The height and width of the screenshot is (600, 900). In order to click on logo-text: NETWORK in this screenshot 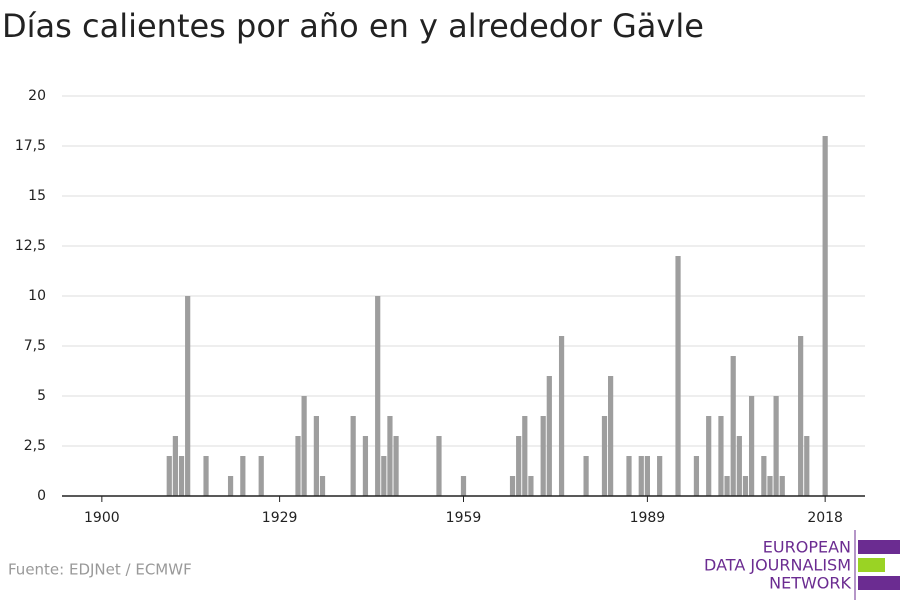, I will do `click(810, 583)`.